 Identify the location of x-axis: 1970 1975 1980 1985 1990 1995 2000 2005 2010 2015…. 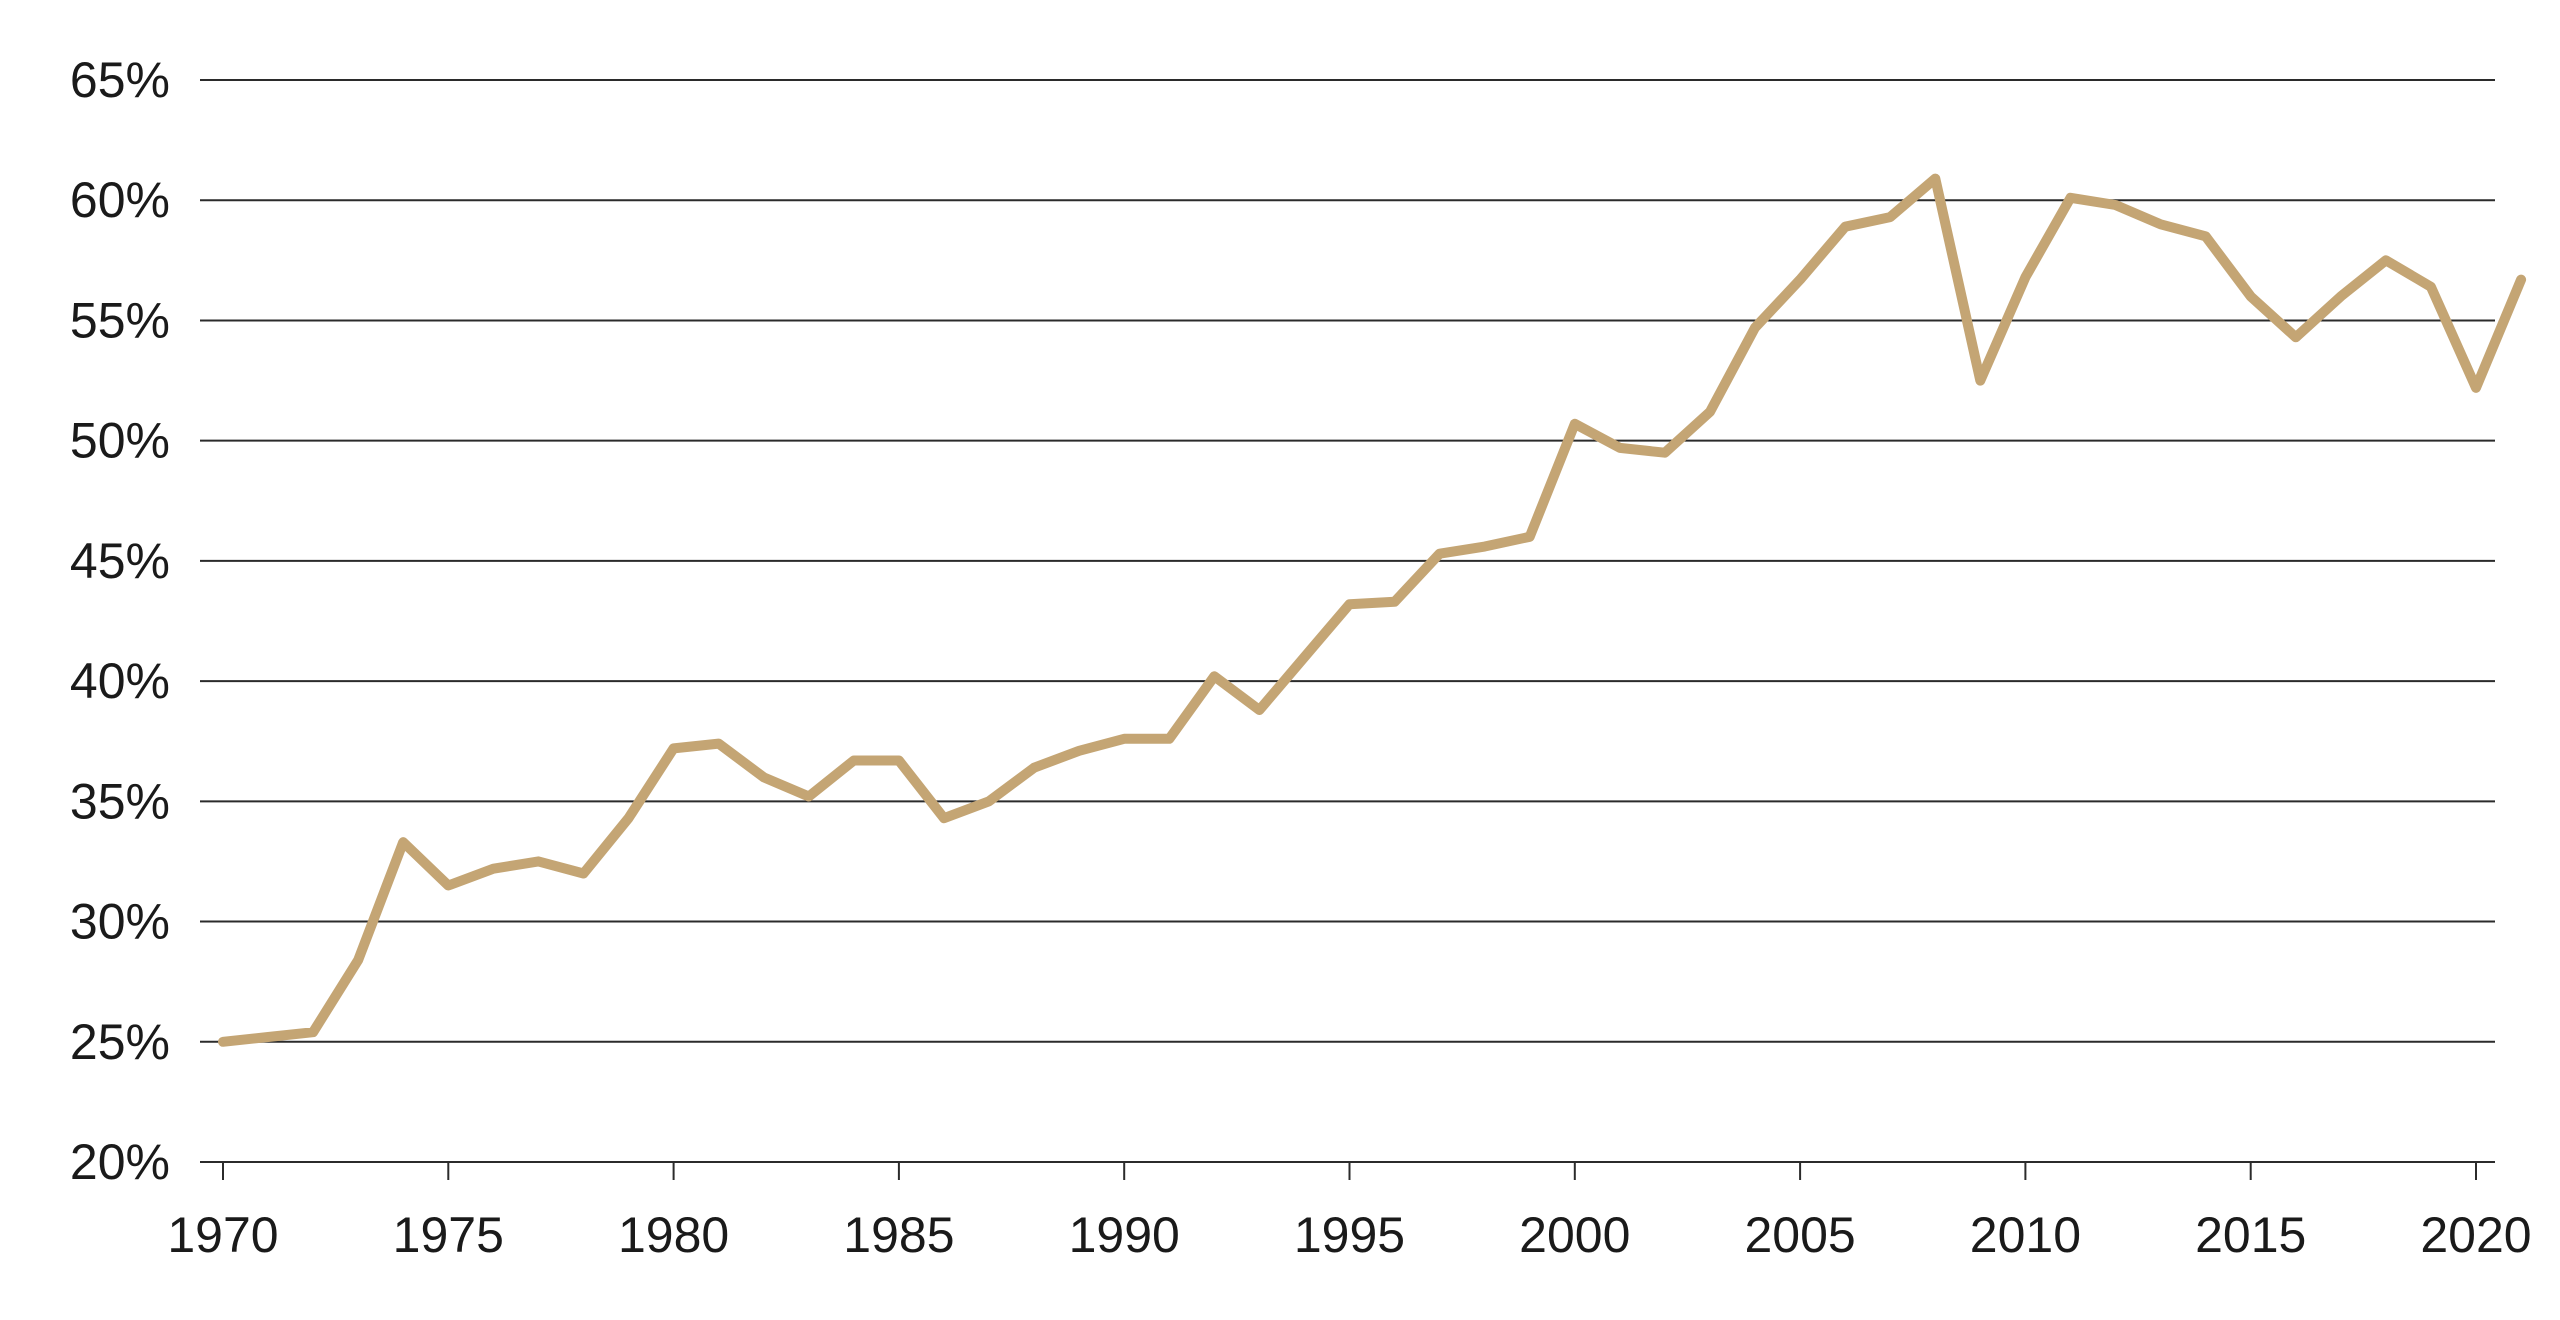
(1349, 1212).